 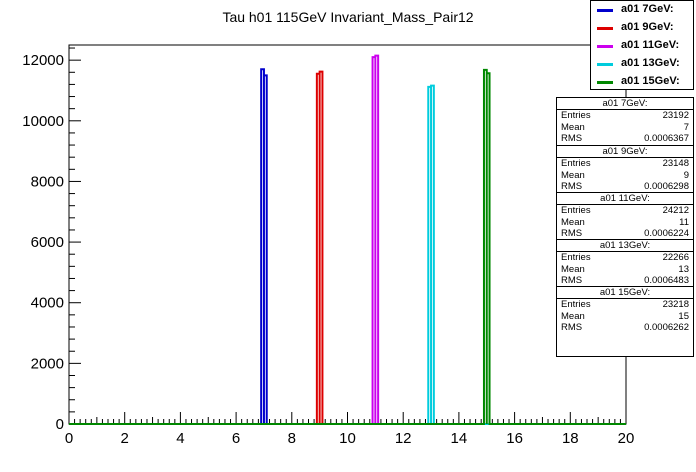 What do you see at coordinates (403, 438) in the screenshot?
I see `x-tick-label: 12` at bounding box center [403, 438].